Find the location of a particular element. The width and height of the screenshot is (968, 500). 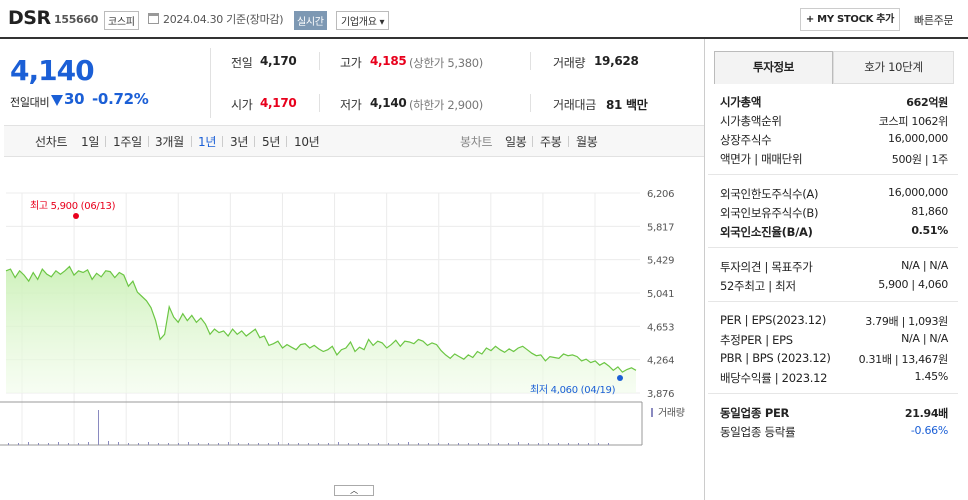

info-row: 액면가 | 매매단위 500원 | 1주 is located at coordinates (834, 160).